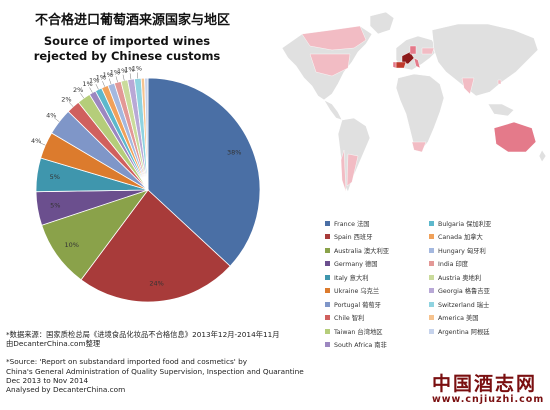 Image resolution: width=550 pixels, height=410 pixels. Describe the element at coordinates (485, 60) in the screenshot. I see `map-asia` at that location.